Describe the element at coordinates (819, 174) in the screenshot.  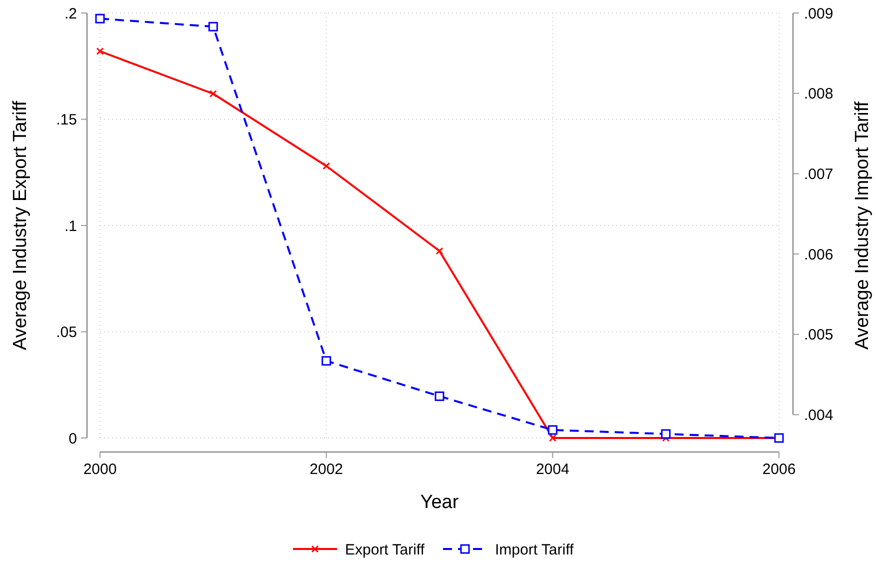
I see `y2-tick-label: .007` at that location.